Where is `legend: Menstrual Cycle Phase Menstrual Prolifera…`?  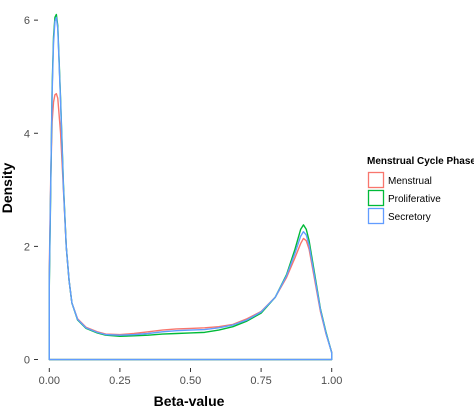 legend: Menstrual Cycle Phase Menstrual Prolifera… is located at coordinates (420, 190).